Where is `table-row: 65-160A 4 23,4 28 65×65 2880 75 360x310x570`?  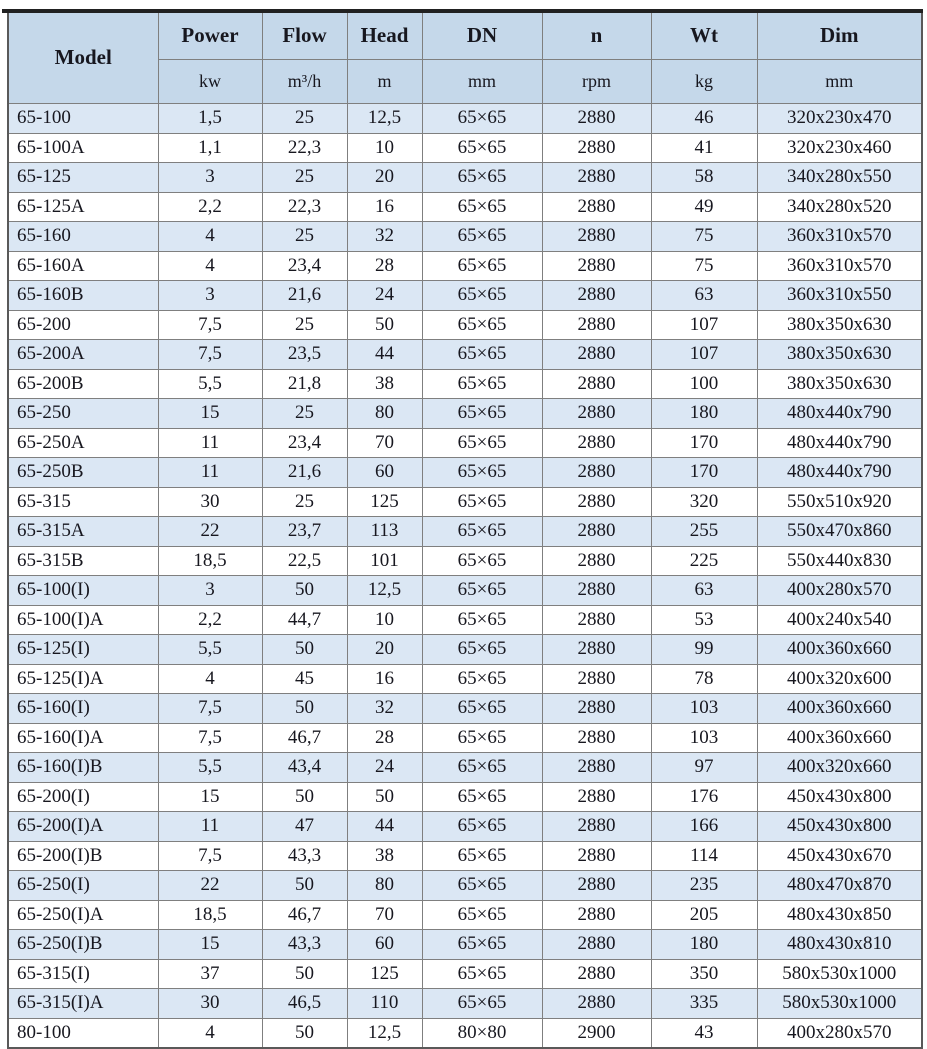
table-row: 65-160A 4 23,4 28 65×65 2880 75 360x310x570 is located at coordinates (465, 265).